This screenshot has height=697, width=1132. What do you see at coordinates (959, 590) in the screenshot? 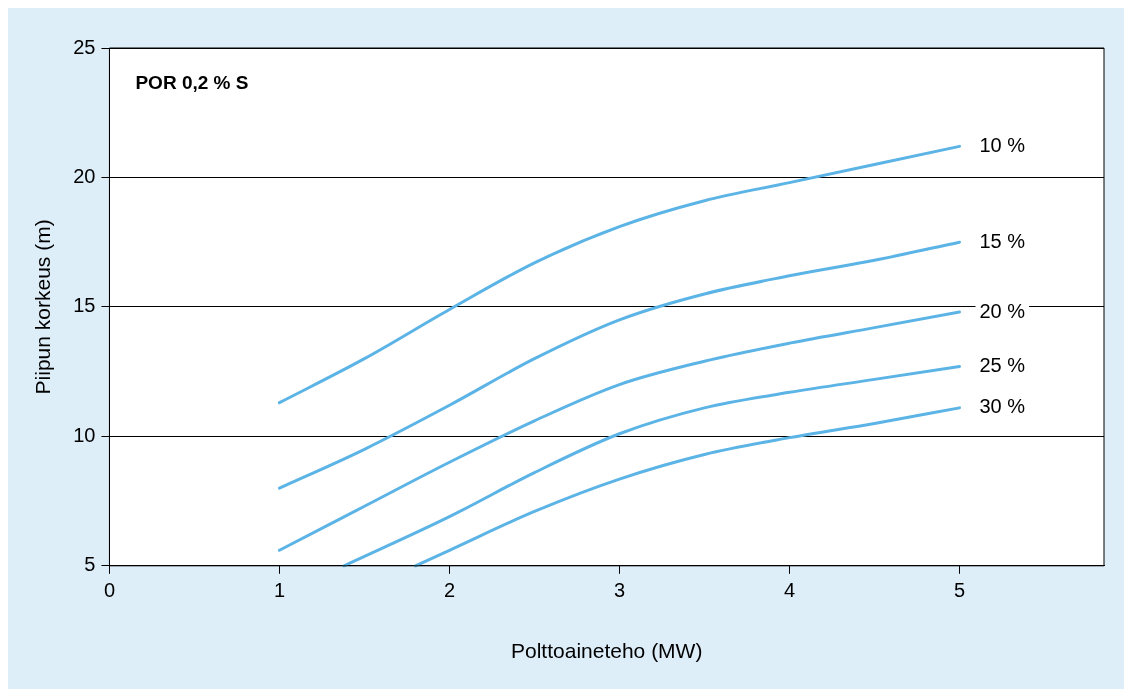
I see `x-tick-label: 5` at bounding box center [959, 590].